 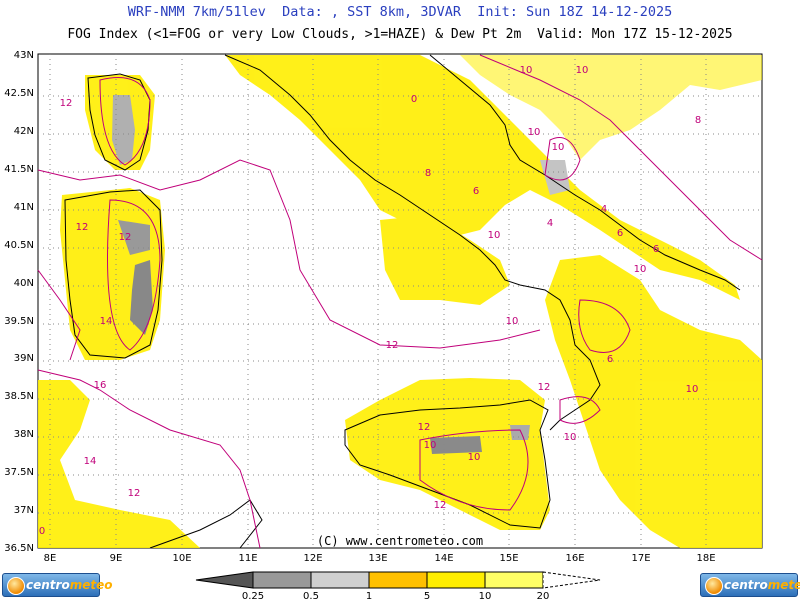 What do you see at coordinates (247, 558) in the screenshot?
I see `lon-label: 11E` at bounding box center [247, 558].